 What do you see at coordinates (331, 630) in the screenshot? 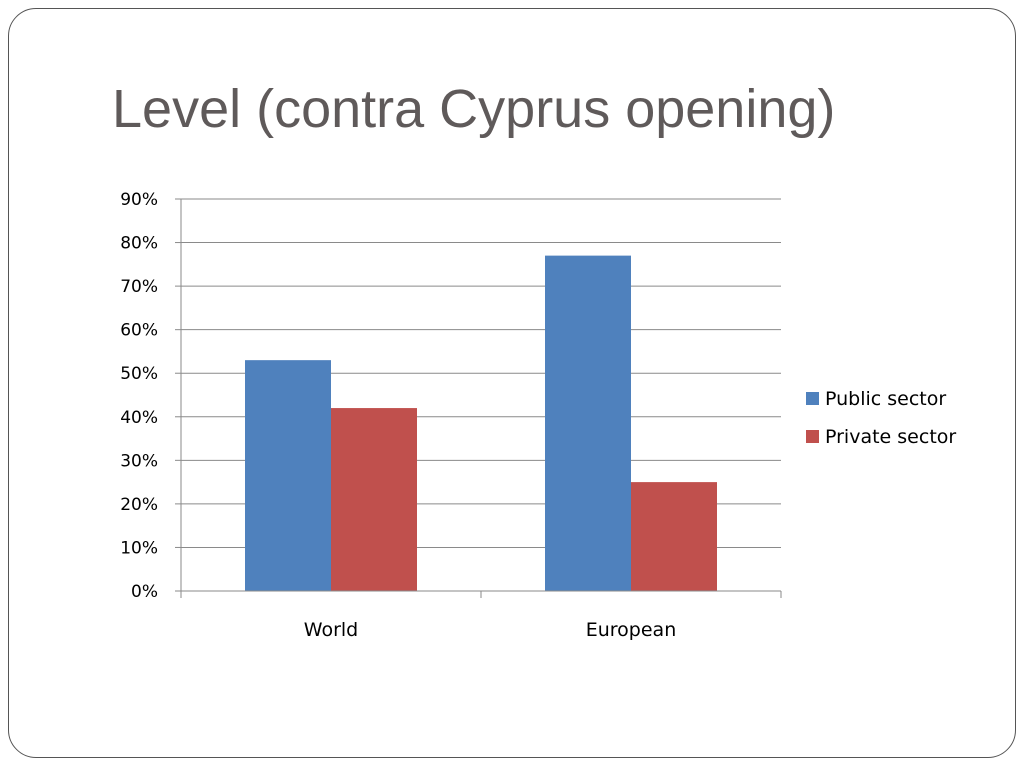
I see `category-label: World` at bounding box center [331, 630].